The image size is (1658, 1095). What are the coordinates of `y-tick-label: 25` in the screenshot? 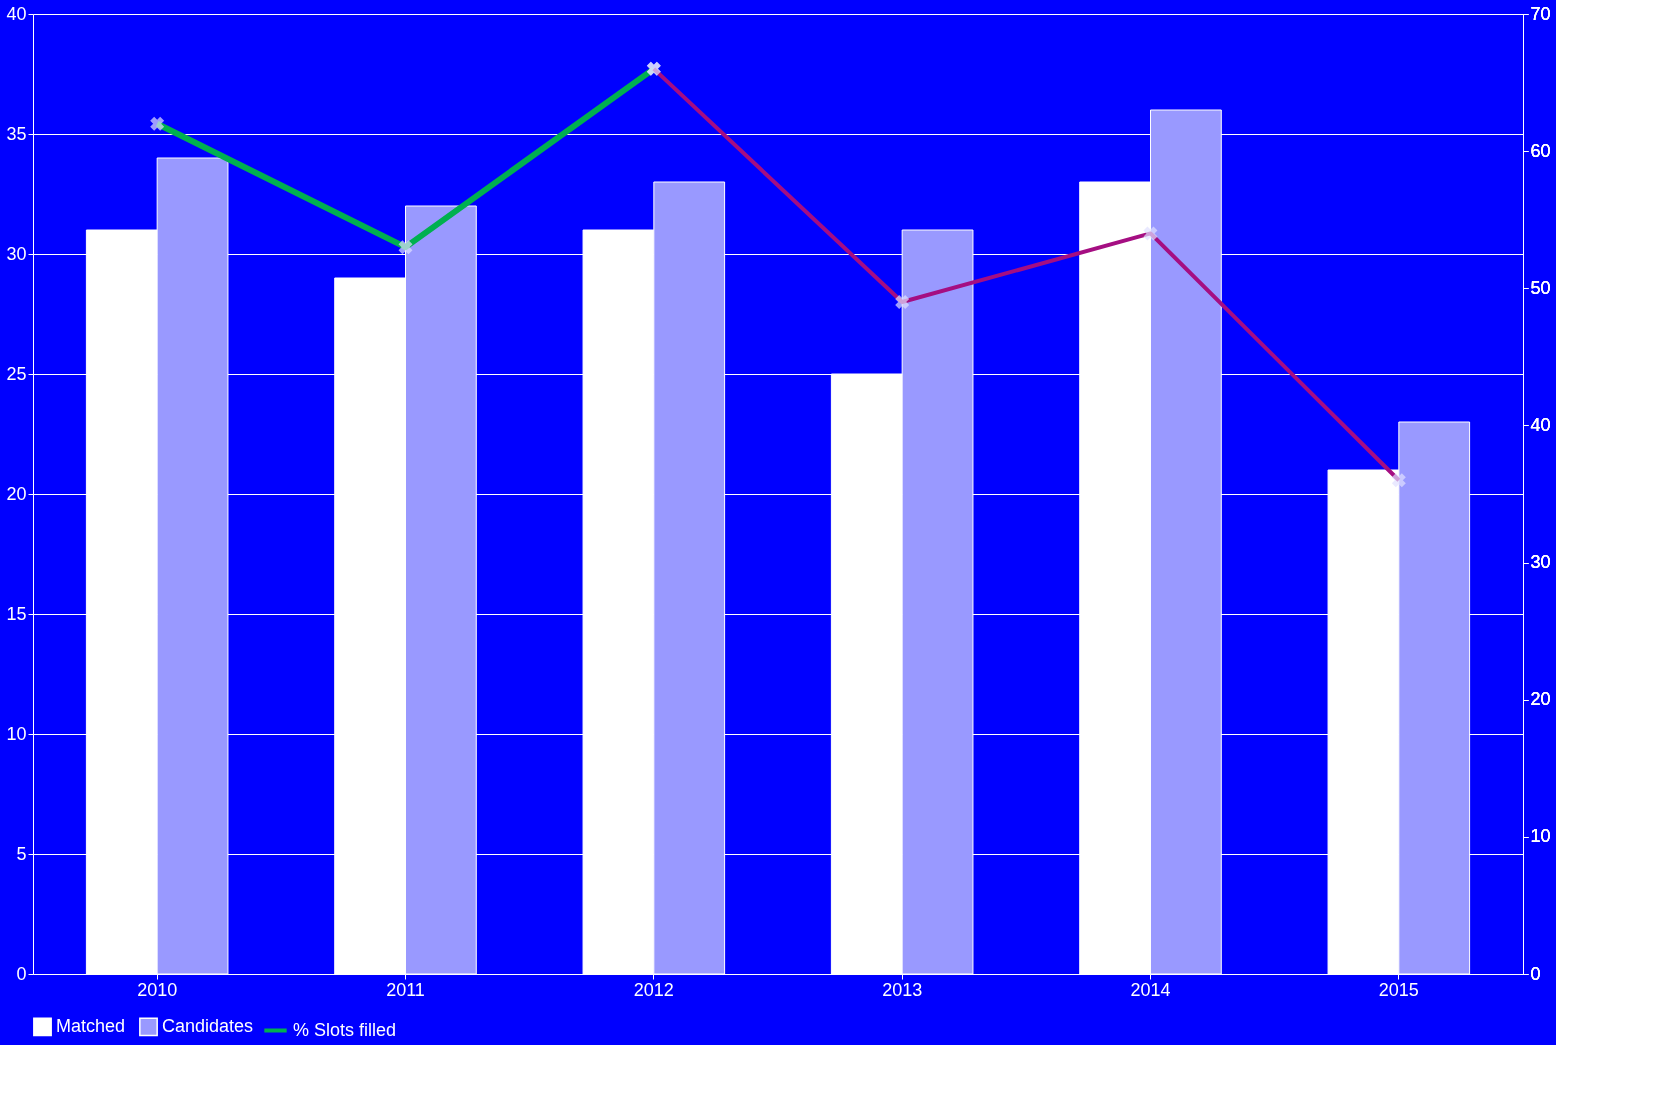 It's located at (16, 373).